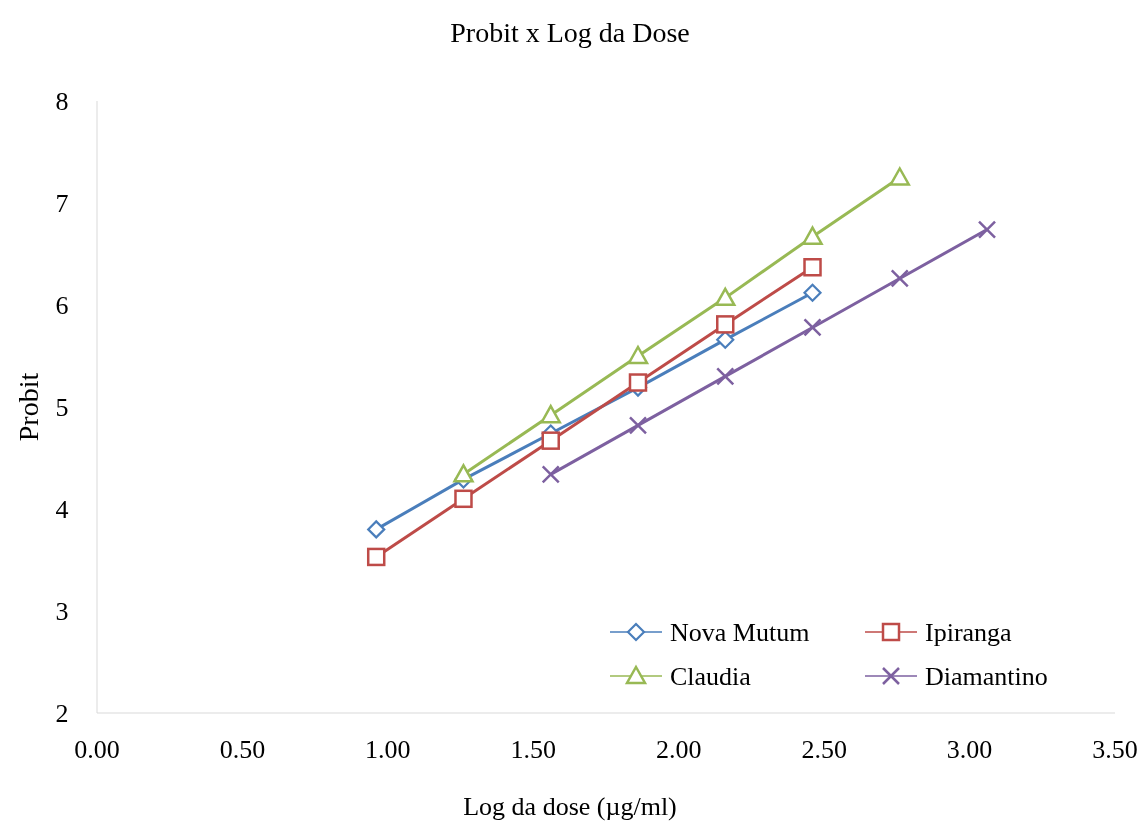 Image resolution: width=1142 pixels, height=826 pixels. What do you see at coordinates (62, 612) in the screenshot?
I see `y-tick-label: 3` at bounding box center [62, 612].